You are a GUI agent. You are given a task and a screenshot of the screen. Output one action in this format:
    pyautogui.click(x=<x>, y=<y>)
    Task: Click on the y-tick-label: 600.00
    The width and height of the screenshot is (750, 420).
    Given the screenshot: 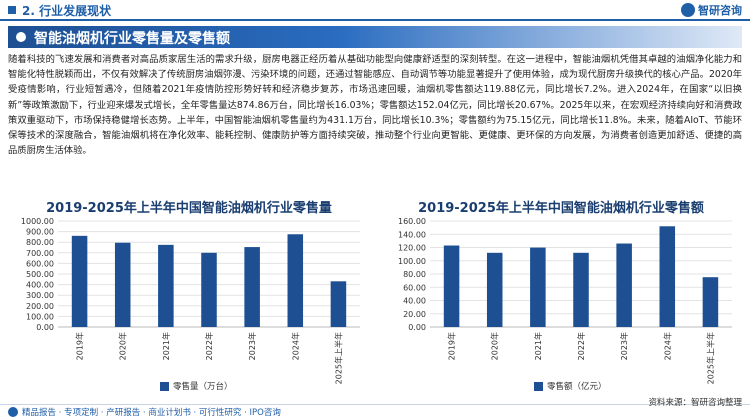 What is the action you would take?
    pyautogui.click(x=40, y=263)
    